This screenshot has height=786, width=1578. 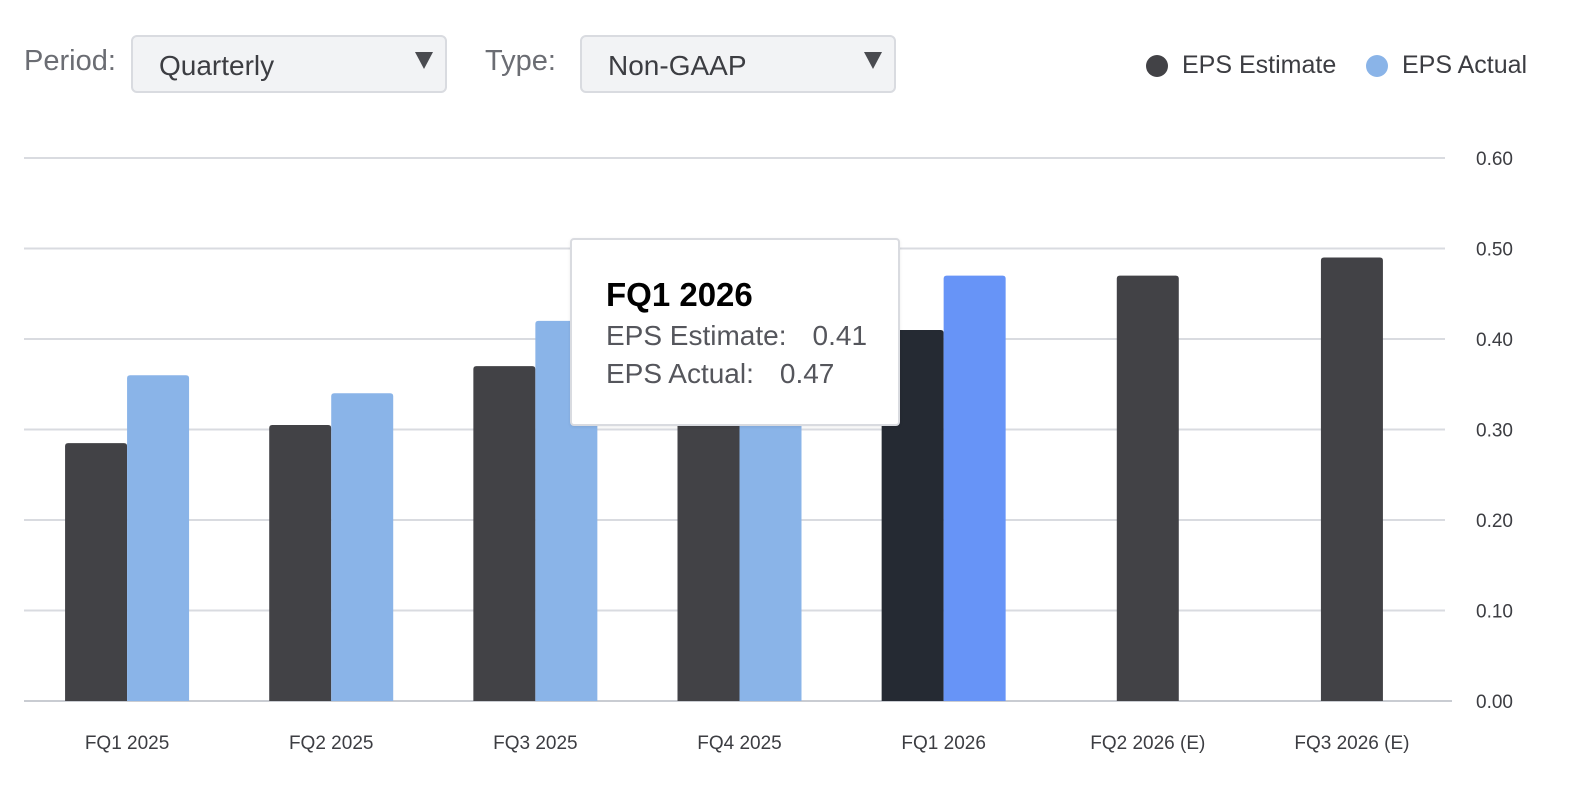 I want to click on y-tick-label: 0.10, so click(x=1494, y=612).